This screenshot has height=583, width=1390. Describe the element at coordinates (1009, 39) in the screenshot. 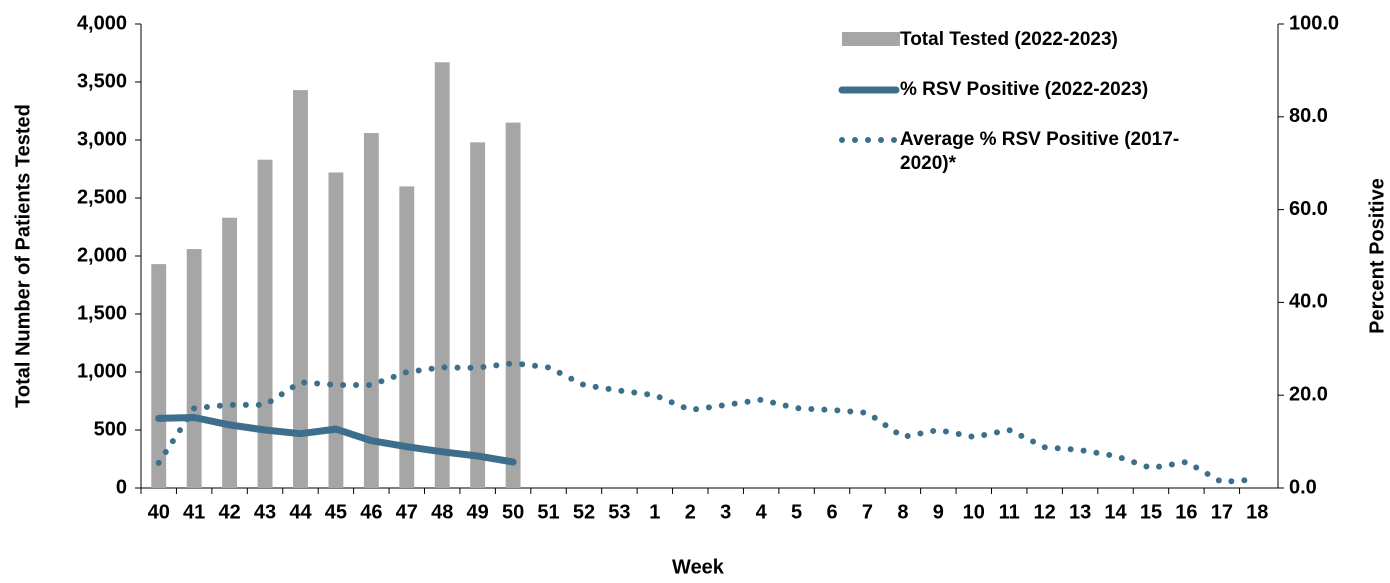

I see `legend-label: Total Tested (2022-2023)` at that location.